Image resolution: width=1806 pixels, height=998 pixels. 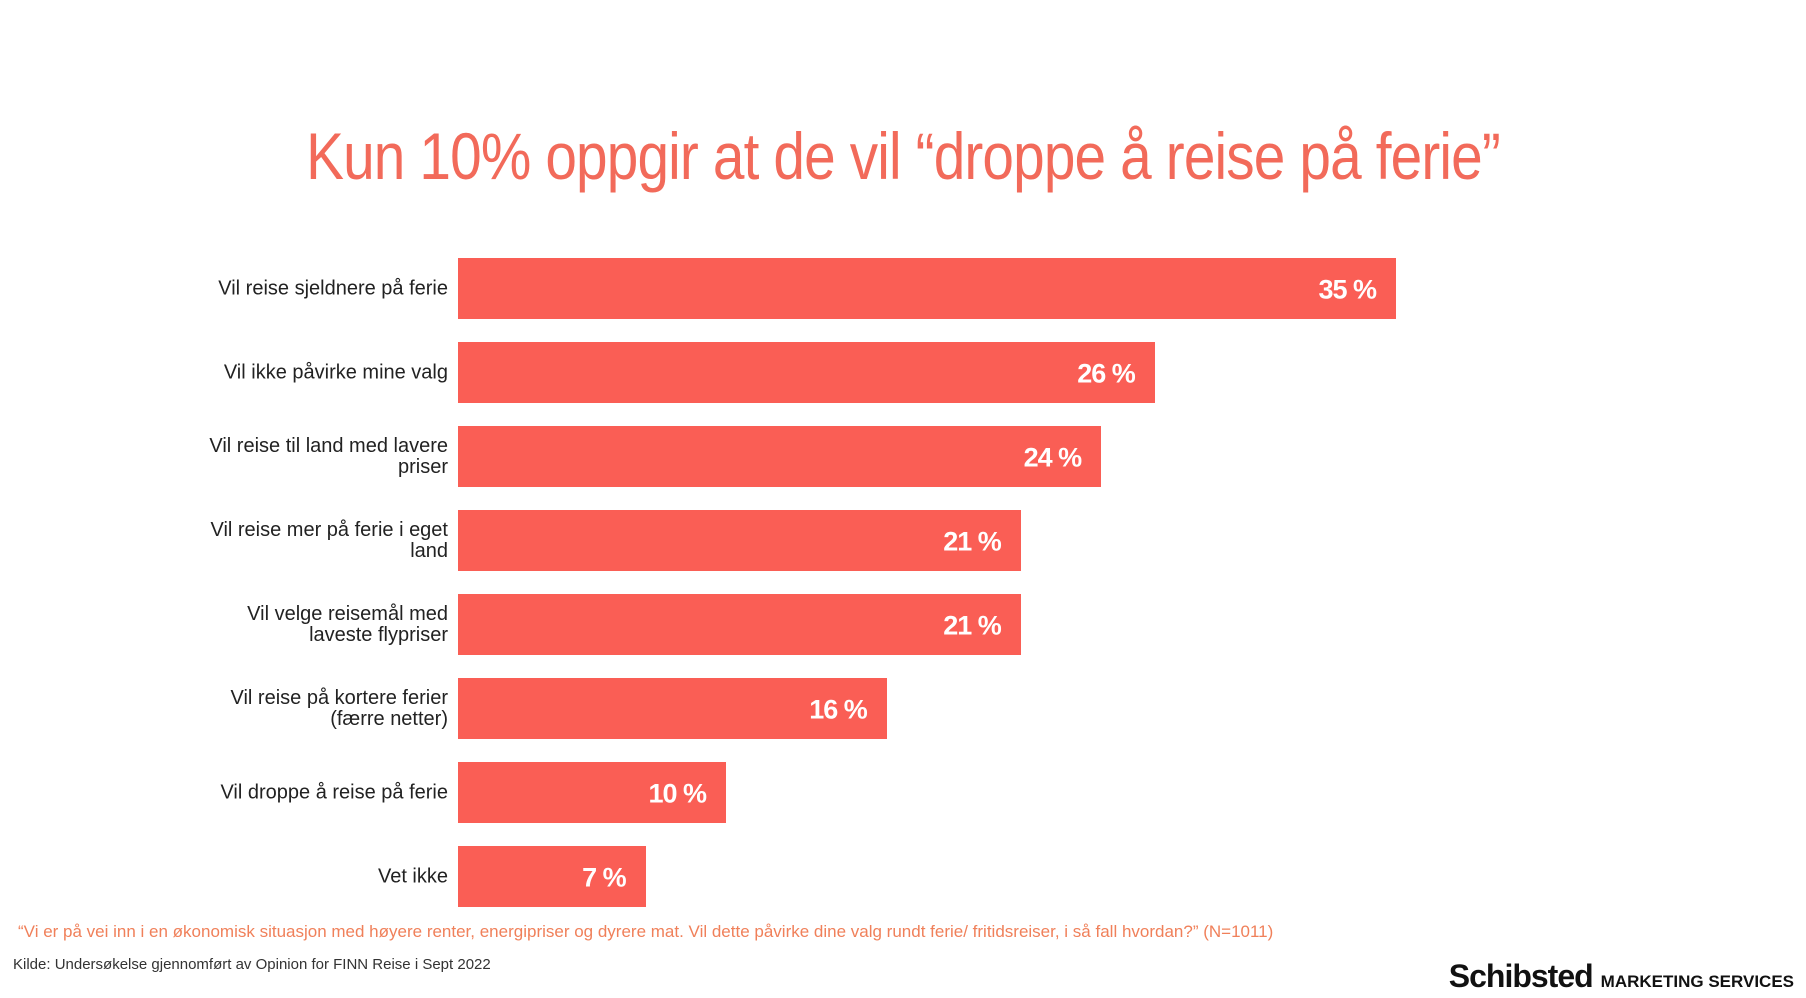 What do you see at coordinates (604, 877) in the screenshot?
I see `value-label: 7 %` at bounding box center [604, 877].